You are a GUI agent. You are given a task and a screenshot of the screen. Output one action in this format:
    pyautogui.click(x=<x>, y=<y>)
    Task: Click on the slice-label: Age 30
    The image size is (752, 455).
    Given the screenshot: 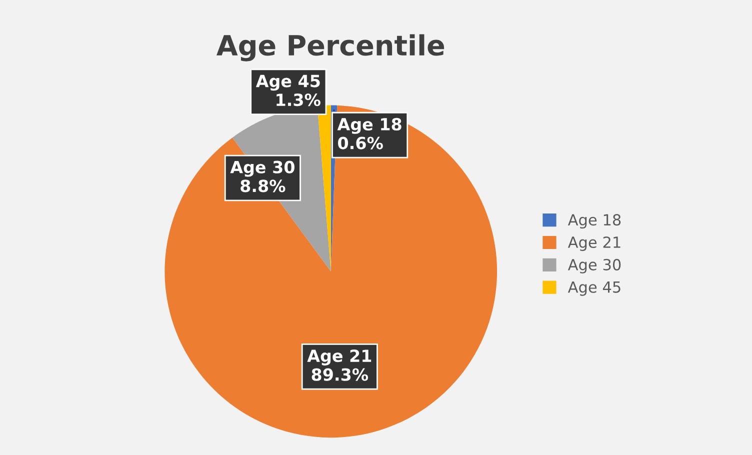 What is the action you would take?
    pyautogui.click(x=262, y=168)
    